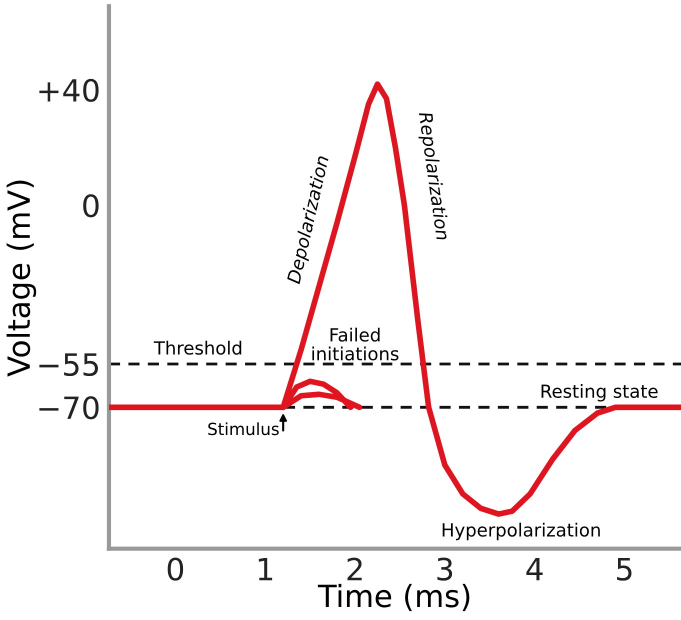 The image size is (681, 620). I want to click on x-tick-label: 1, so click(265, 569).